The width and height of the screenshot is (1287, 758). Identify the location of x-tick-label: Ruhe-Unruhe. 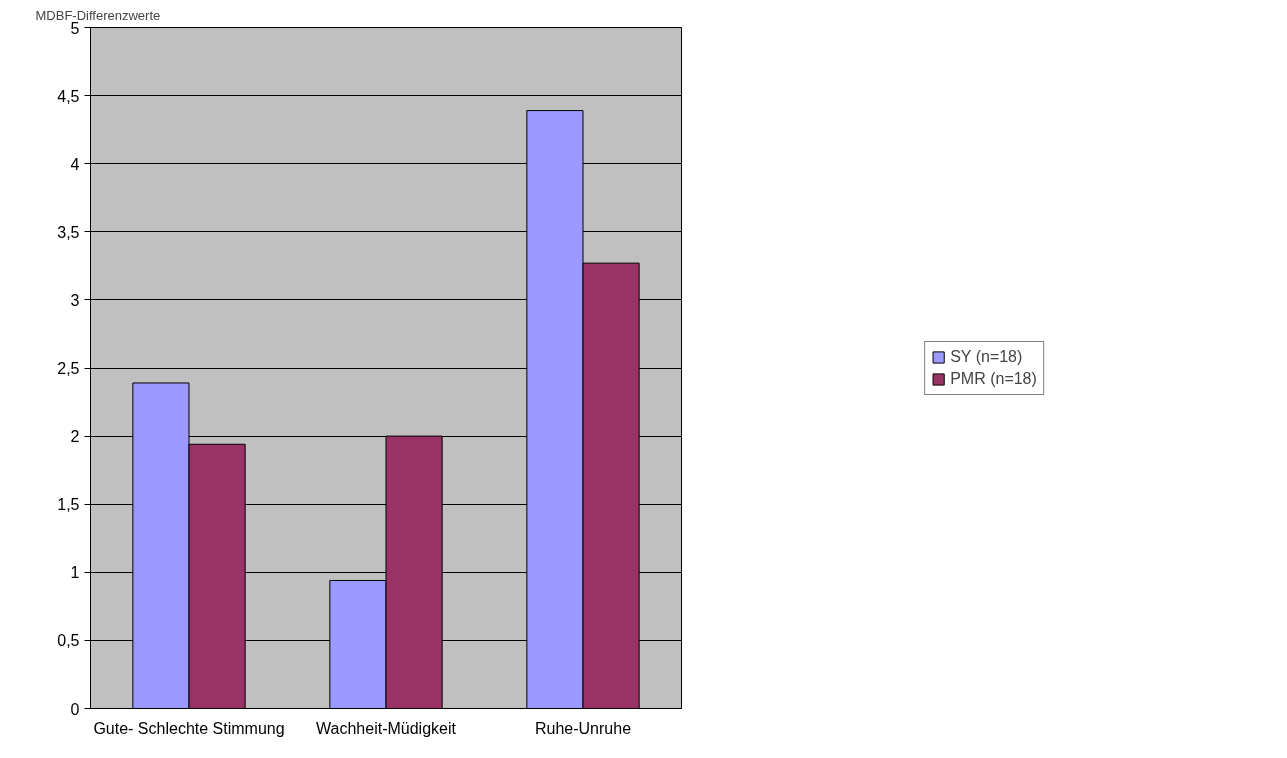
(583, 728).